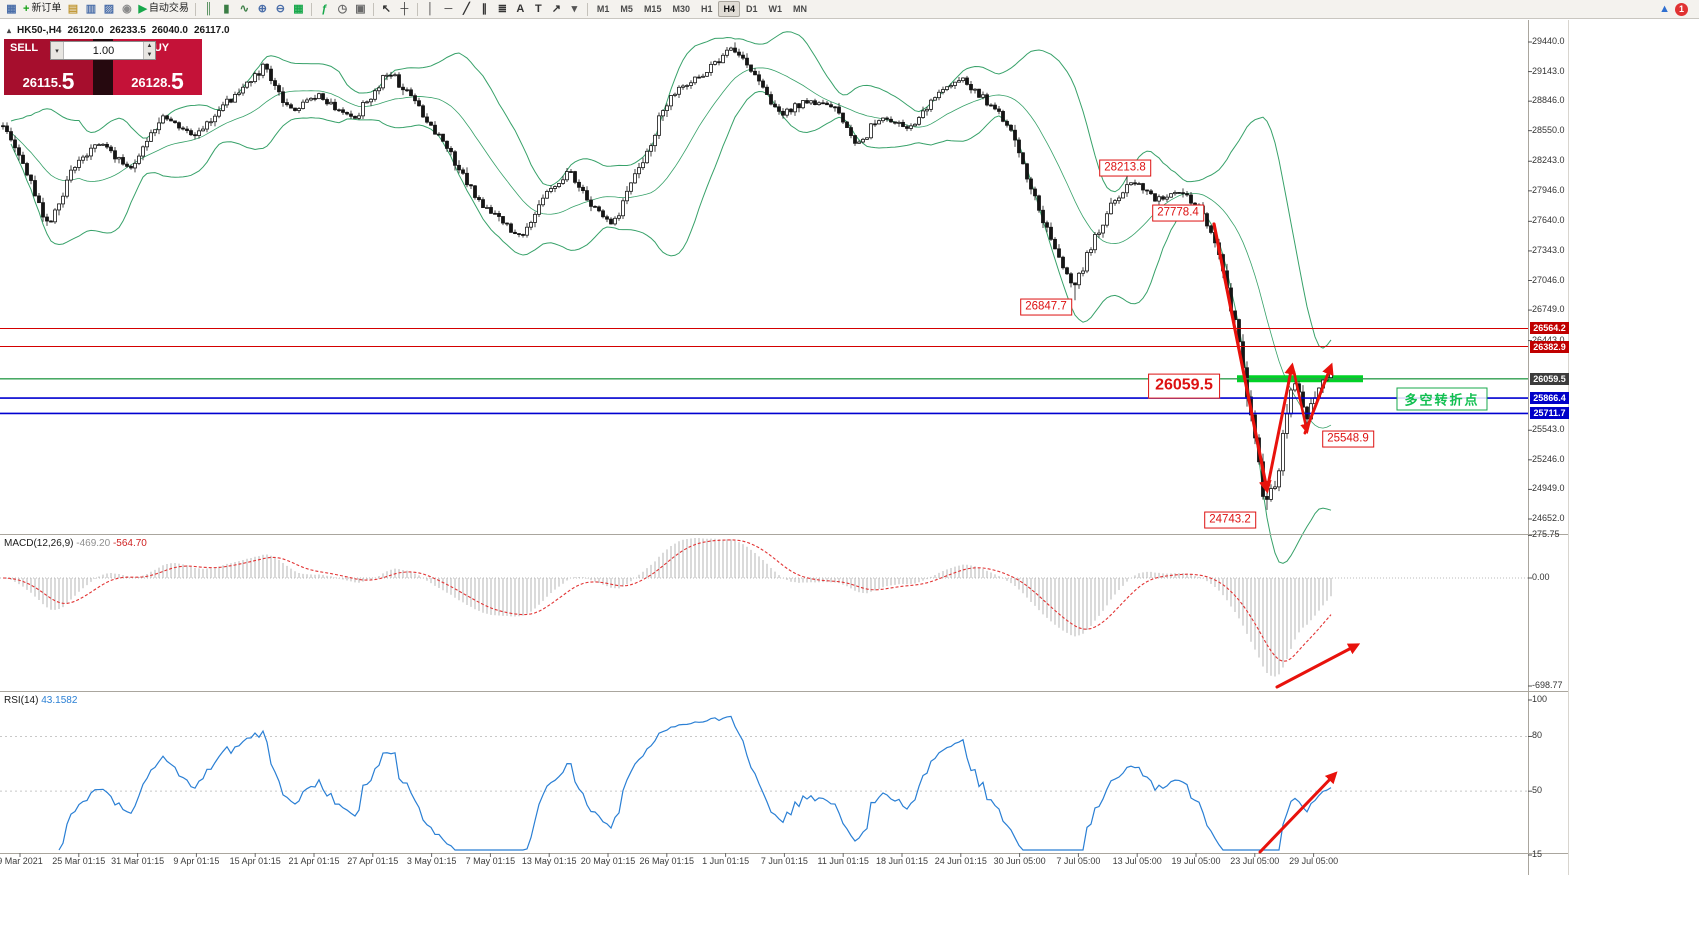 This screenshot has width=1699, height=942. I want to click on bull-bear-turning-point-label: 多空转折点, so click(1442, 399).